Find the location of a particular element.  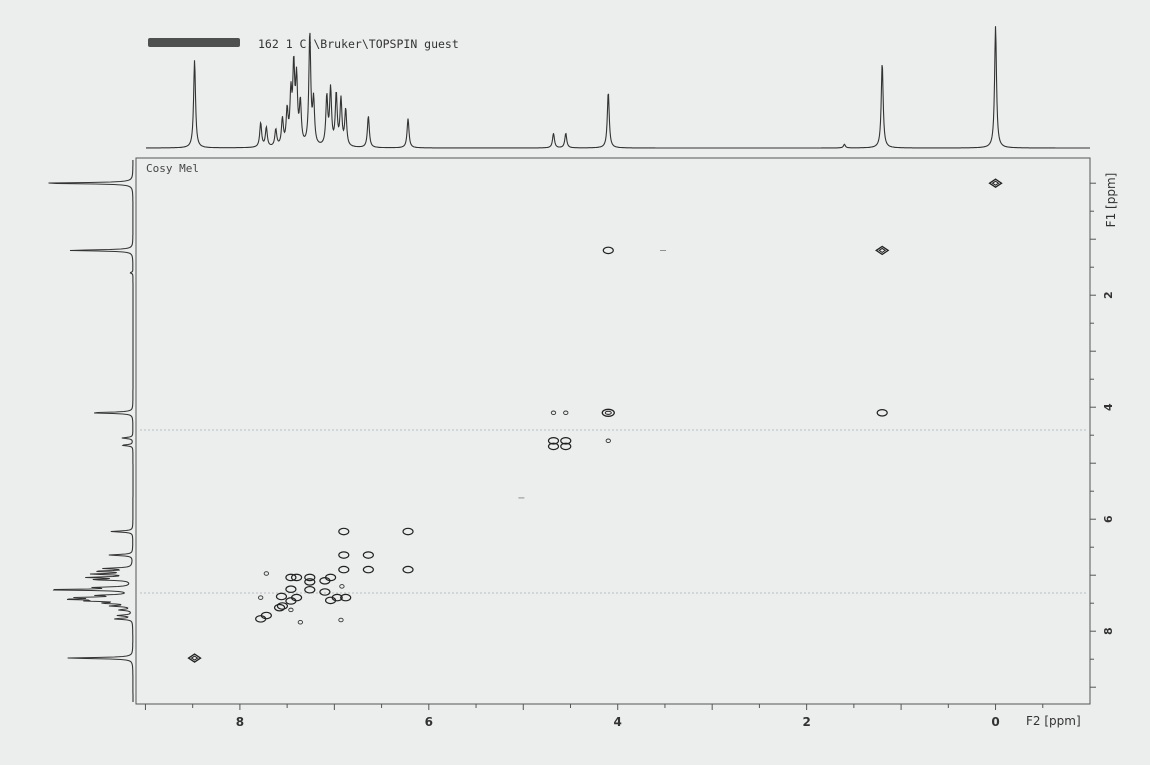

redacted-name-scribble is located at coordinates (194, 42).